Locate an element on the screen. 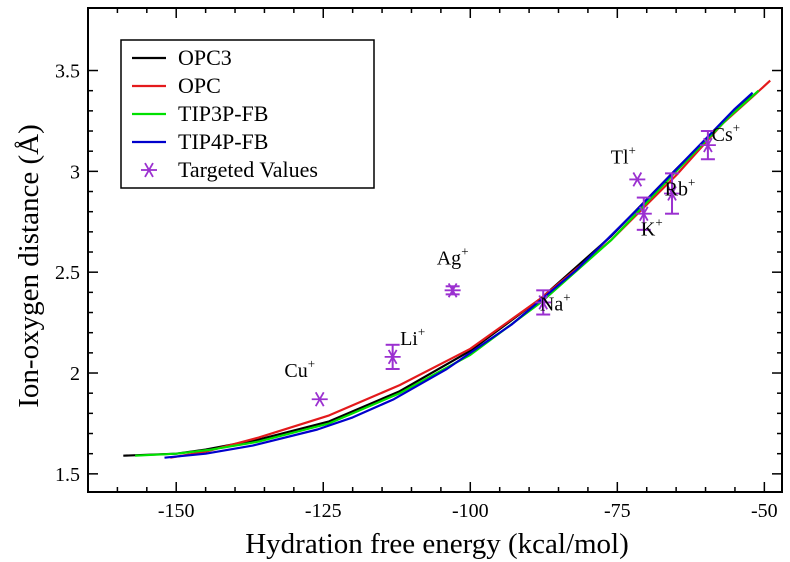 This screenshot has width=790, height=562. legend-label: TIP4P-FB is located at coordinates (223, 141).